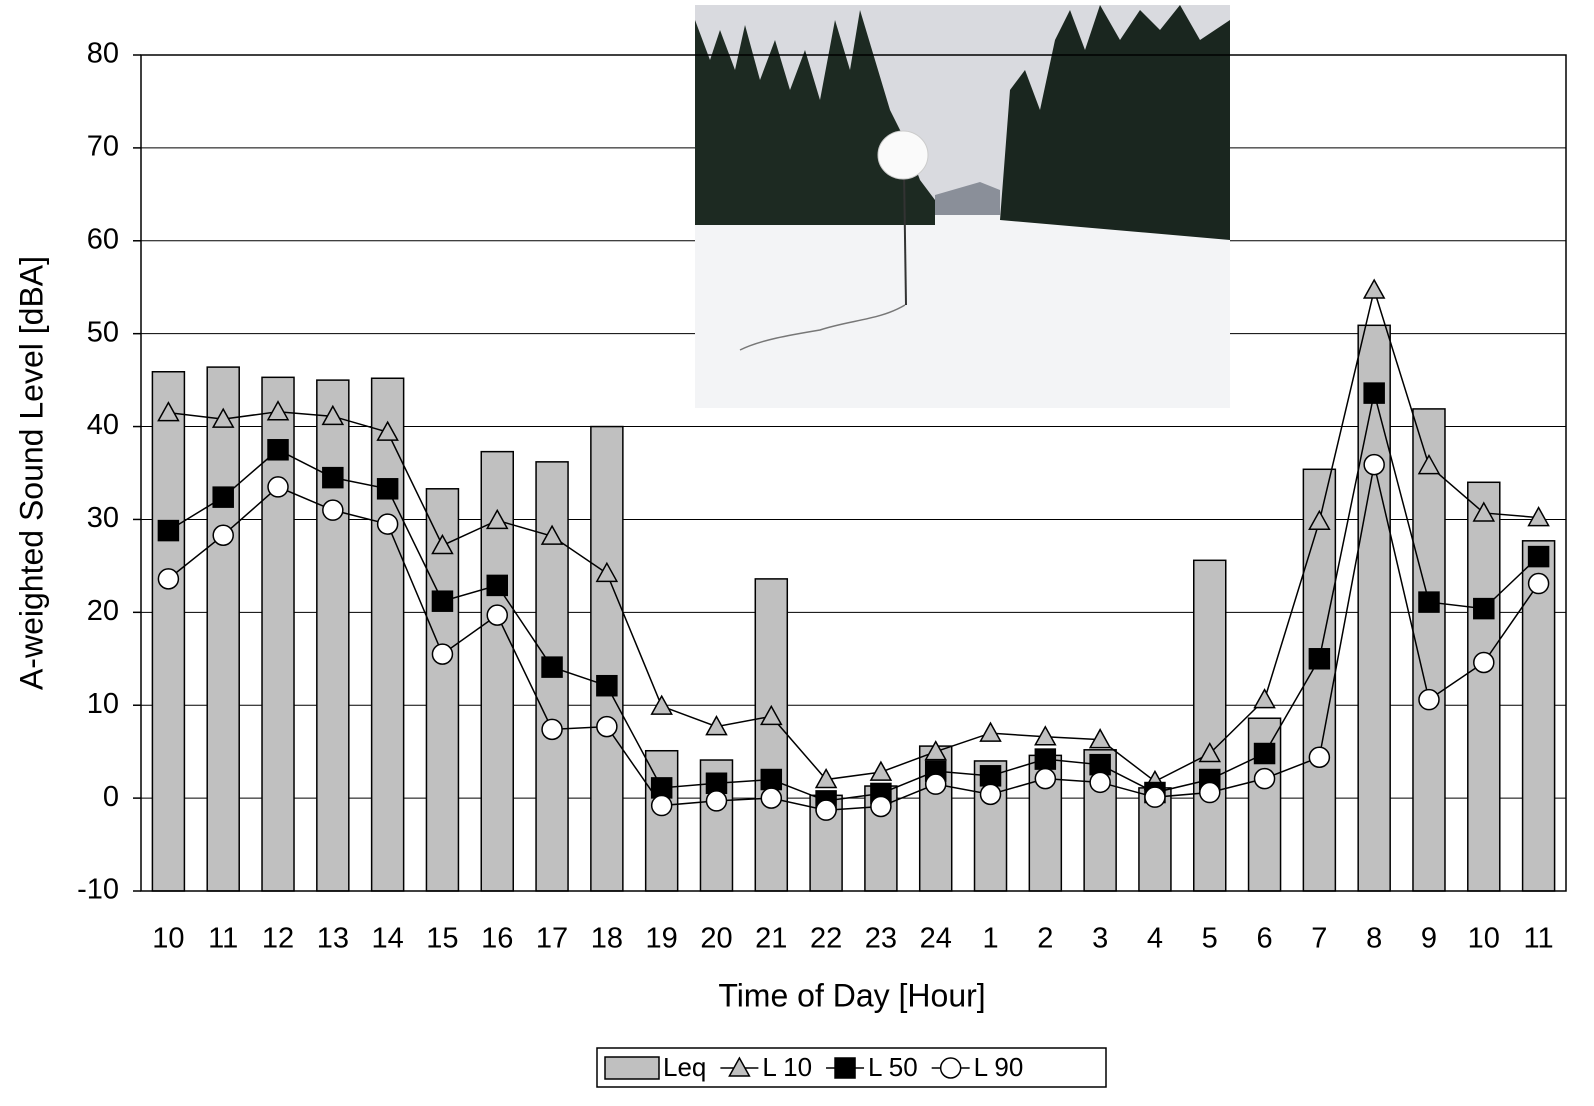  Describe the element at coordinates (552, 939) in the screenshot. I see `x-tick-label: 17` at that location.